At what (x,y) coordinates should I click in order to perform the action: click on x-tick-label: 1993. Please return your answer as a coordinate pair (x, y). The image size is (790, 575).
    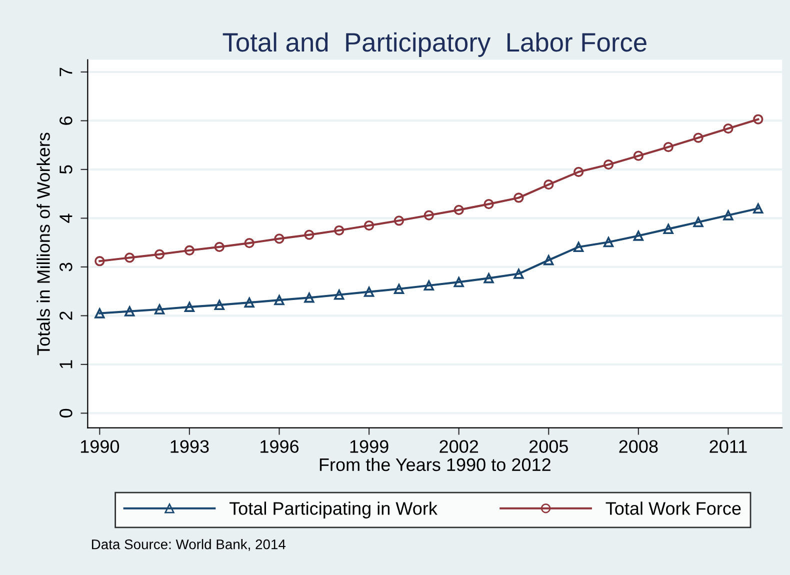
    Looking at the image, I should click on (189, 446).